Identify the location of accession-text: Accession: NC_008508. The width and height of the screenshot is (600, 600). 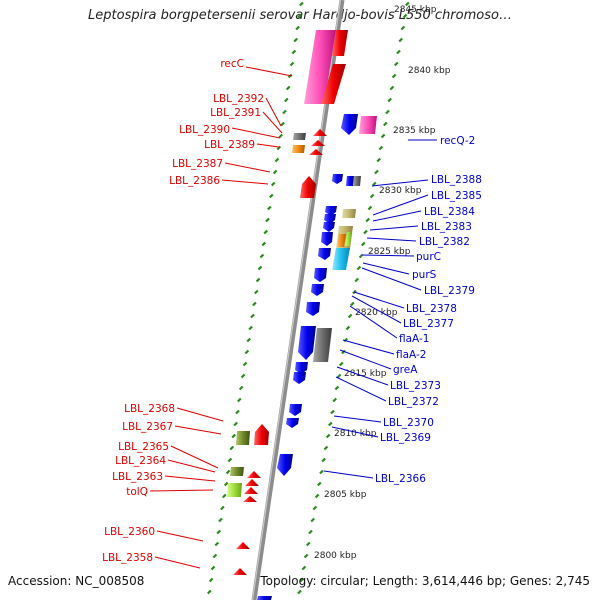
(76, 581).